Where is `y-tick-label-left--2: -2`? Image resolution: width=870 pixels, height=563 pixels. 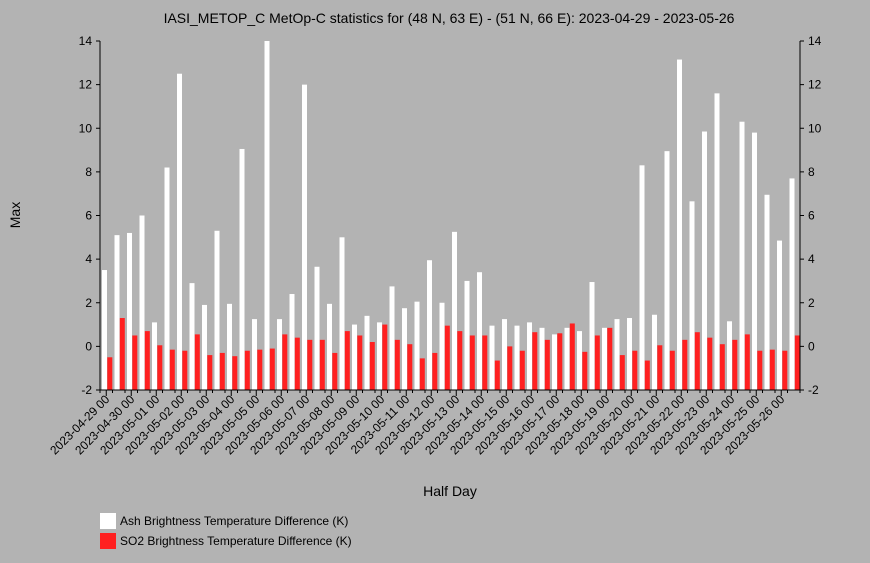
y-tick-label-left--2: -2 is located at coordinates (86, 390).